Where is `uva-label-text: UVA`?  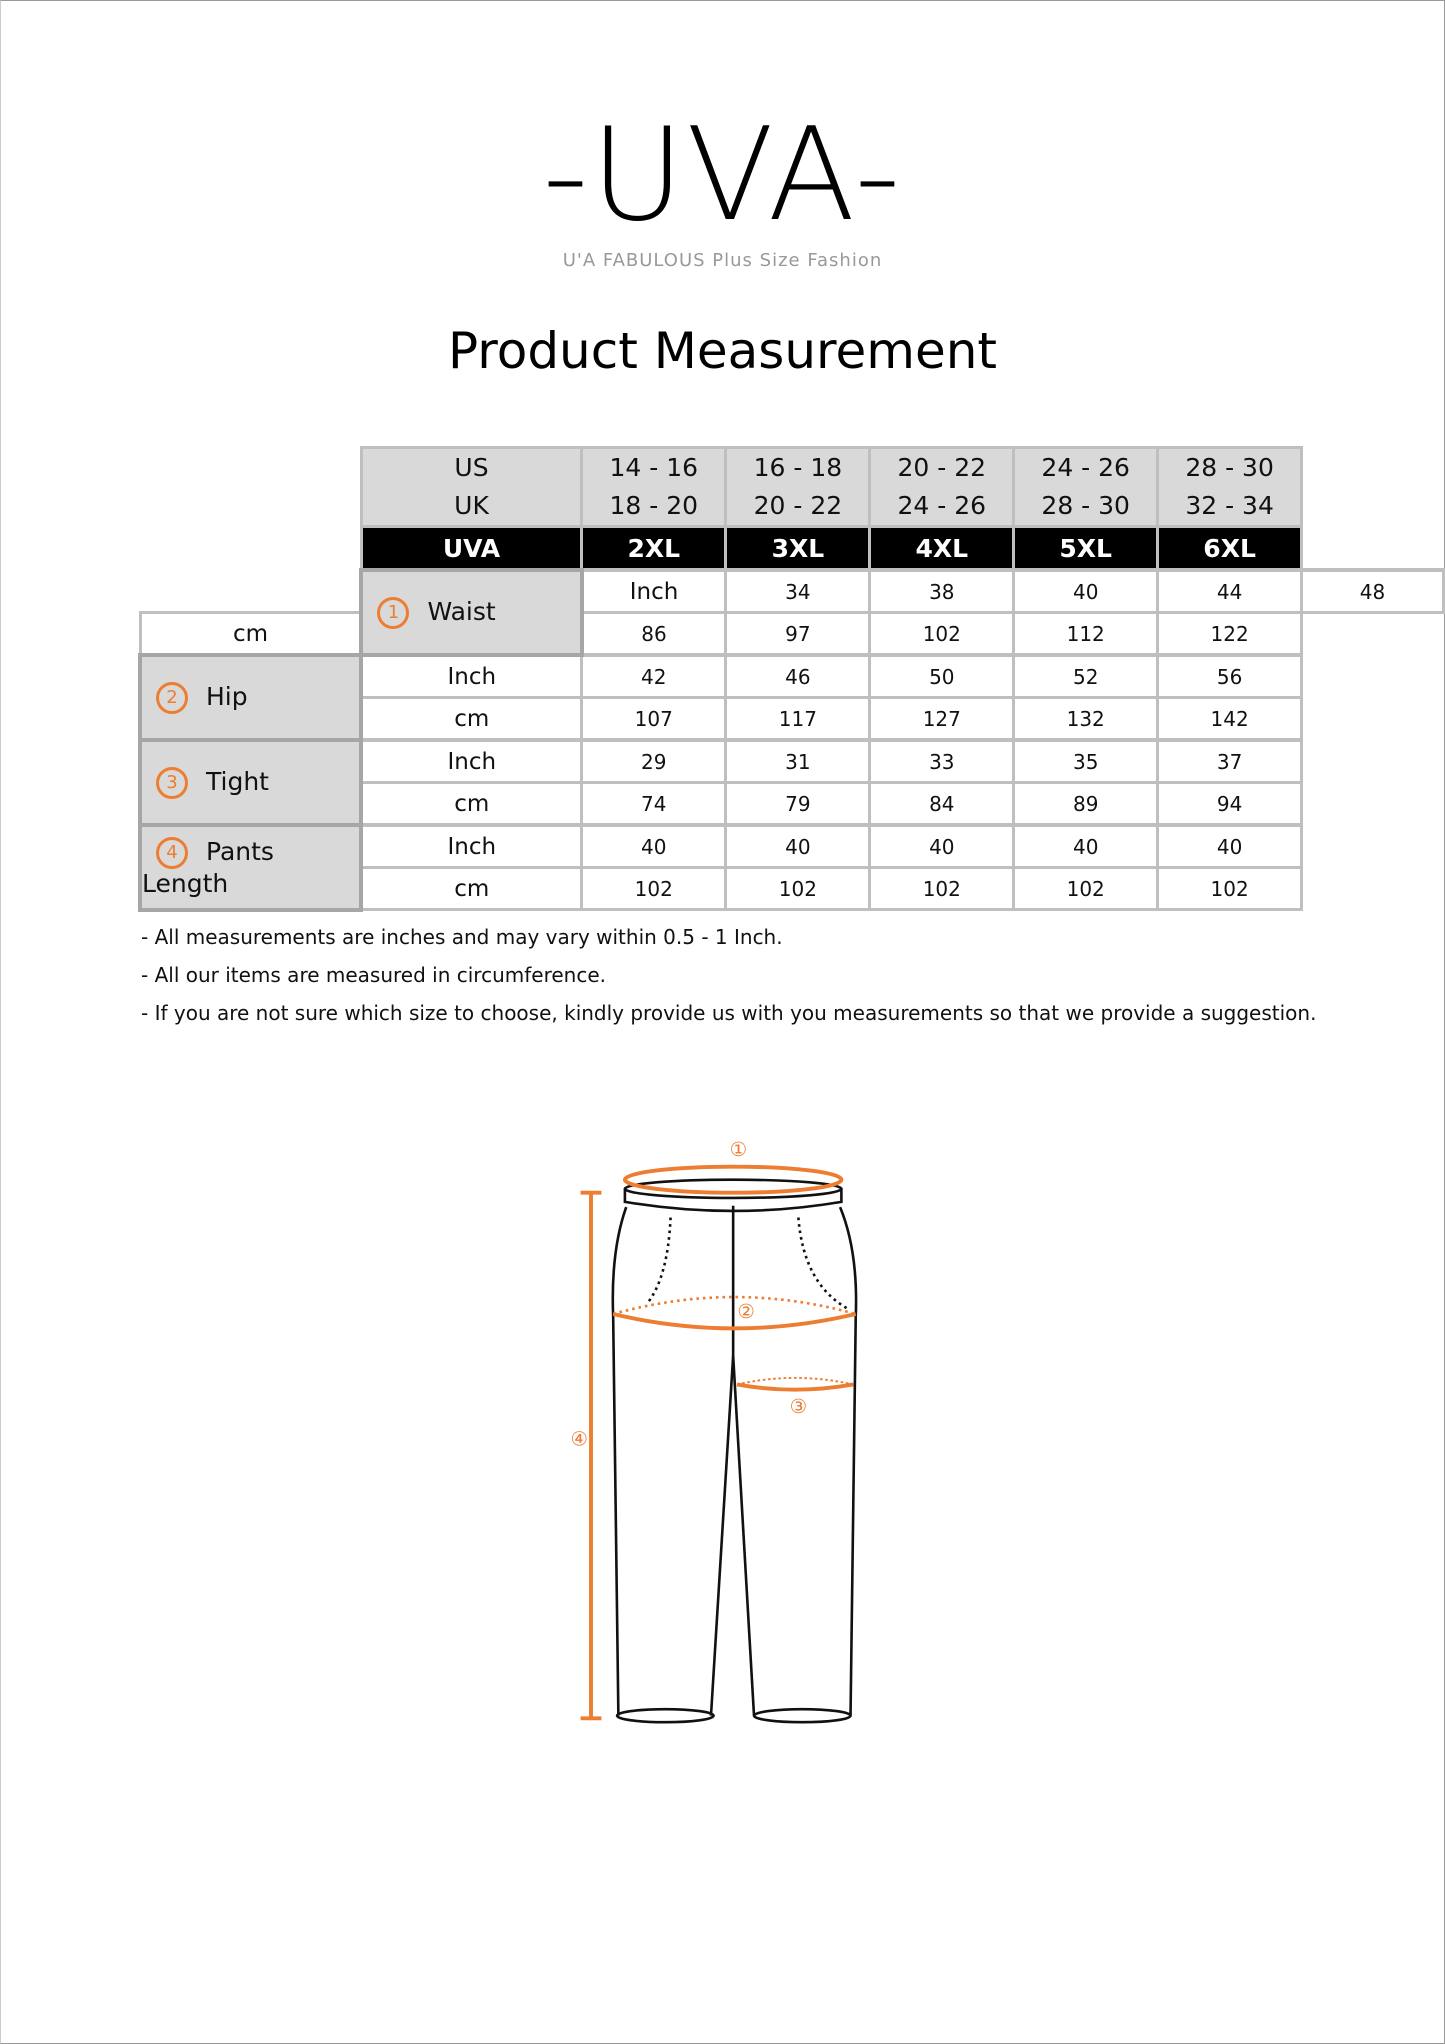 uva-label-text: UVA is located at coordinates (471, 548).